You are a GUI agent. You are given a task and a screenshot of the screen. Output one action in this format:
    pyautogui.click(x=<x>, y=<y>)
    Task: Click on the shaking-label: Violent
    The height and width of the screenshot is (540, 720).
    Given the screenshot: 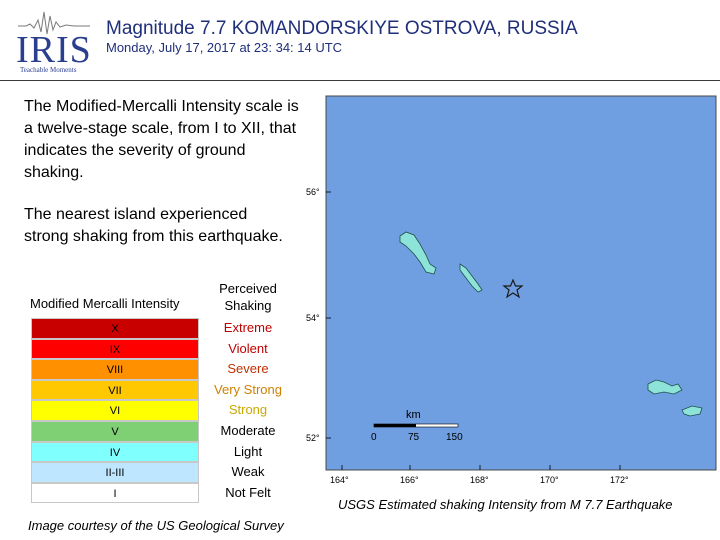 What is the action you would take?
    pyautogui.click(x=248, y=348)
    